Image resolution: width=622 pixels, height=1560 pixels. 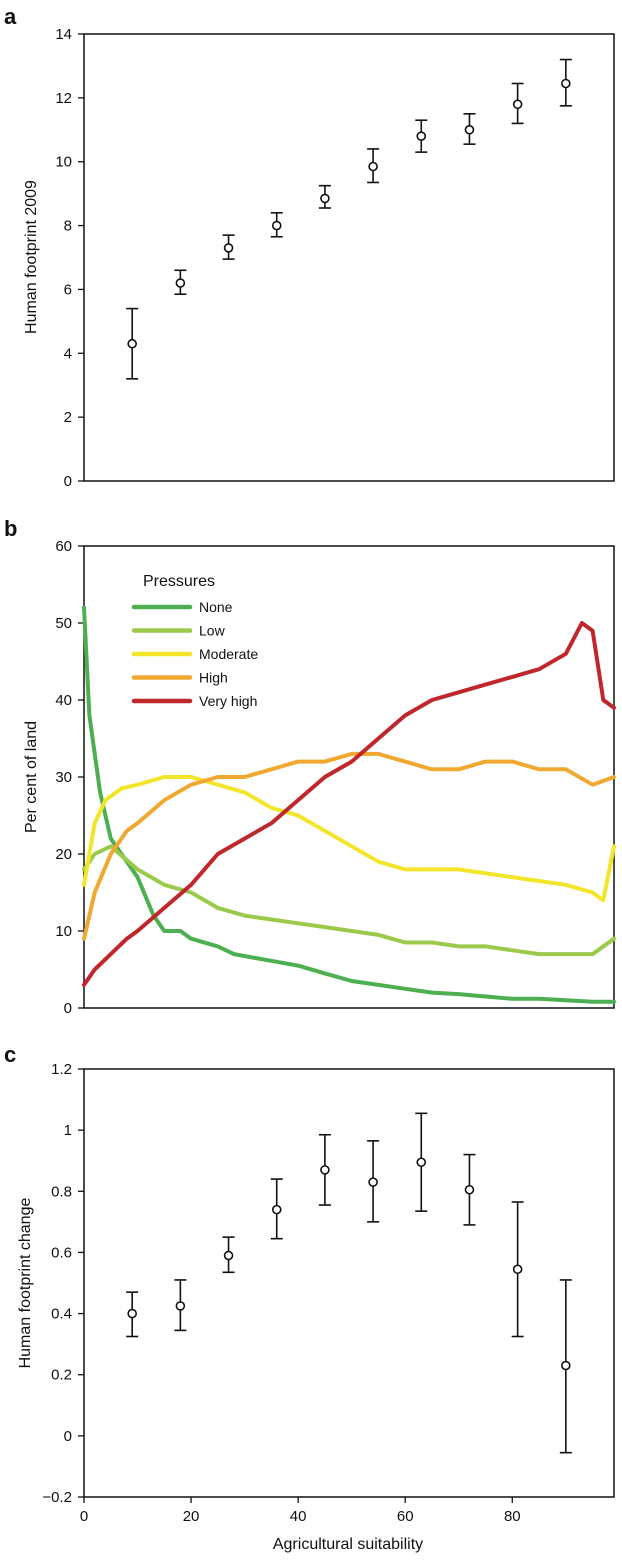 What do you see at coordinates (212, 631) in the screenshot?
I see `legend-label-low: Low` at bounding box center [212, 631].